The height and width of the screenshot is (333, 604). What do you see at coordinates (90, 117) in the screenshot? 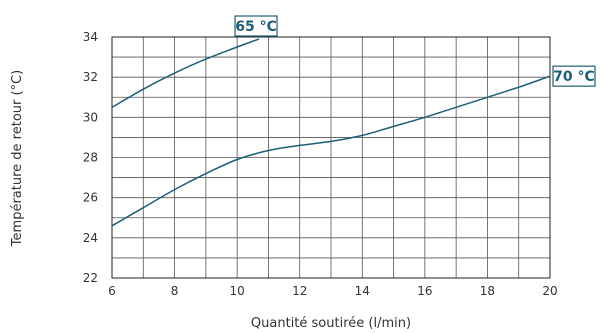
I see `y-tick-label: 30` at bounding box center [90, 117].